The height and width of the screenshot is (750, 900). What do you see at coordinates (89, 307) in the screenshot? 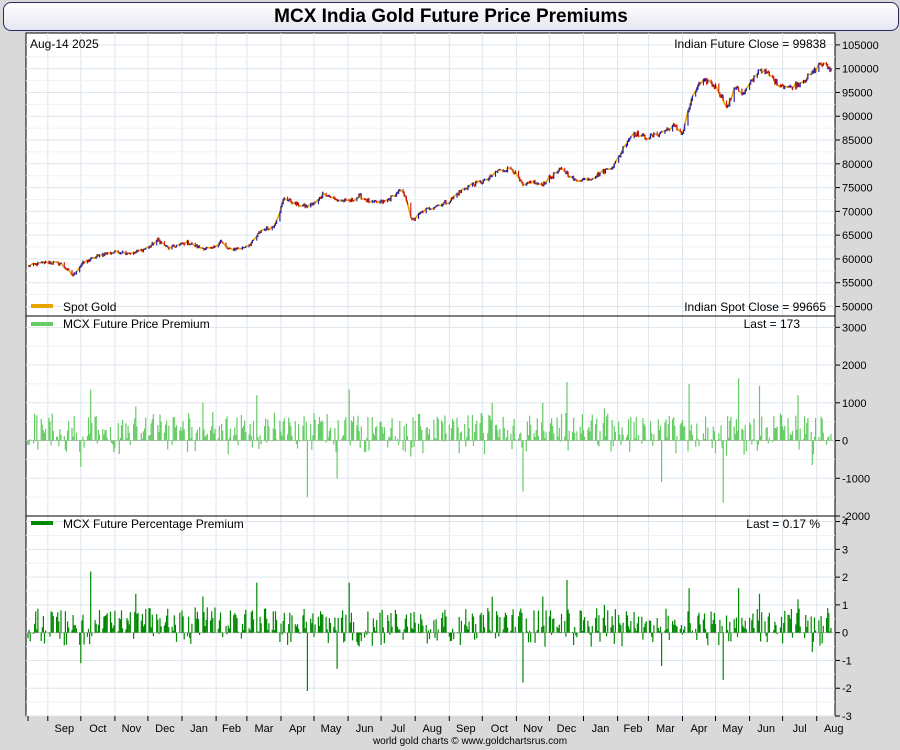
I see `spot-gold-legend-label: Spot Gold` at bounding box center [89, 307].